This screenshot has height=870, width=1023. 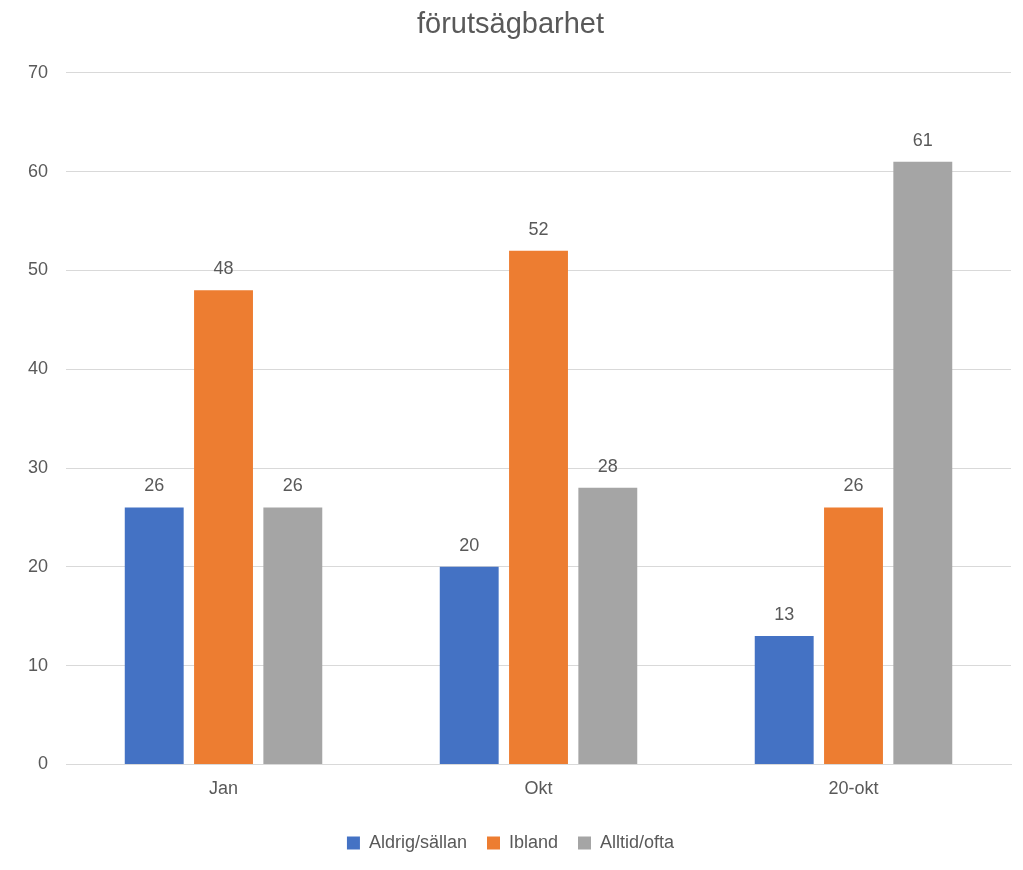 What do you see at coordinates (922, 139) in the screenshot?
I see `data-label: 61` at bounding box center [922, 139].